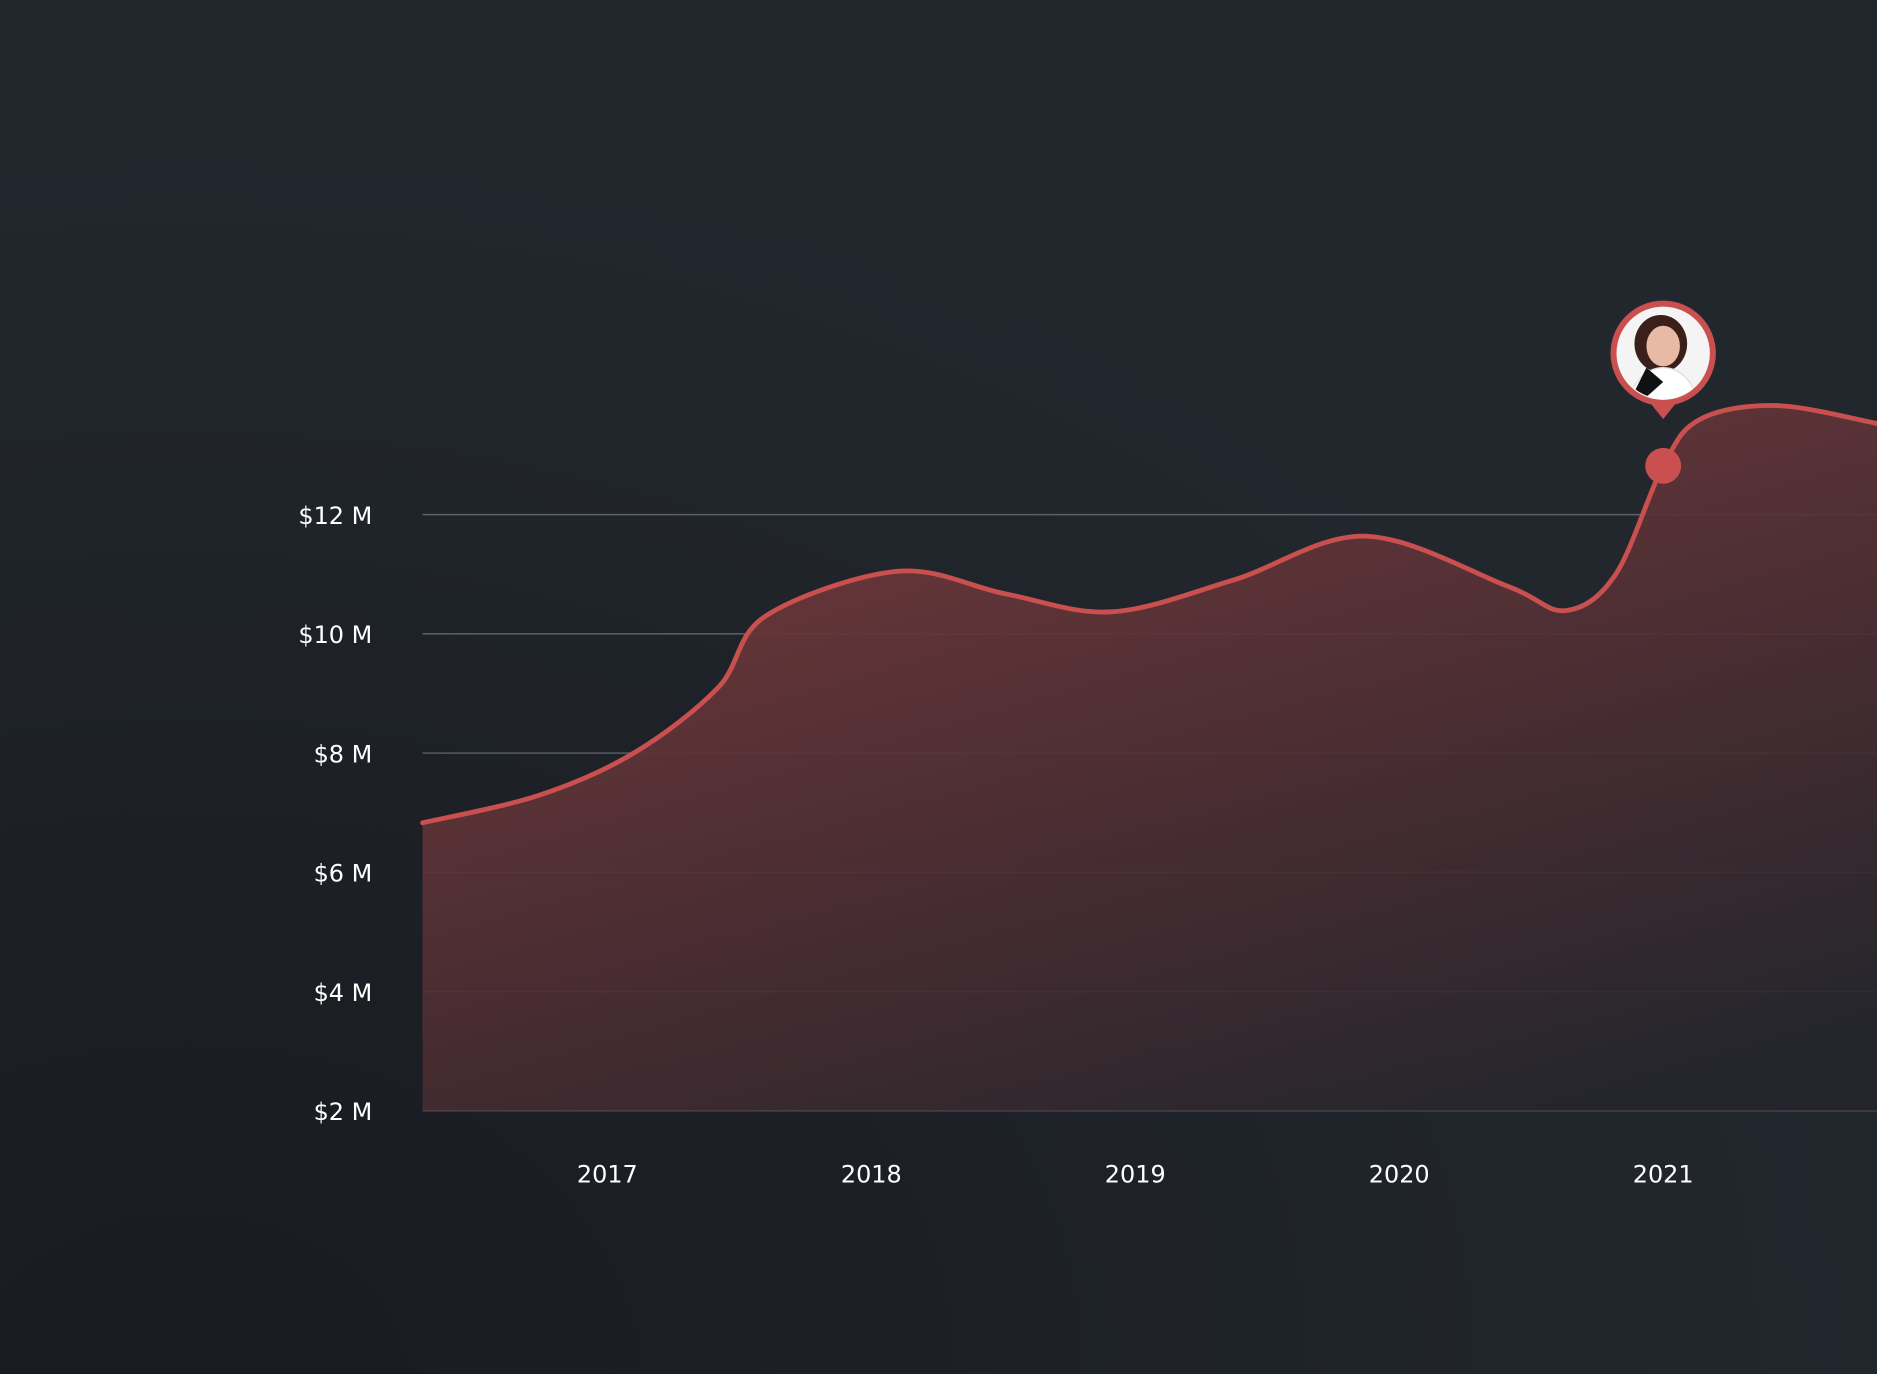 Image resolution: width=1877 pixels, height=1374 pixels. I want to click on y-tick-label: $10 M, so click(335, 635).